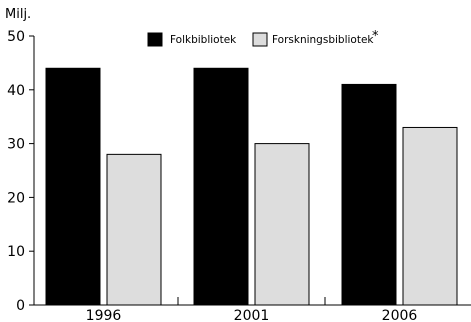 The image size is (471, 322). I want to click on legend-swatch-folkbibliotek, so click(155, 39).